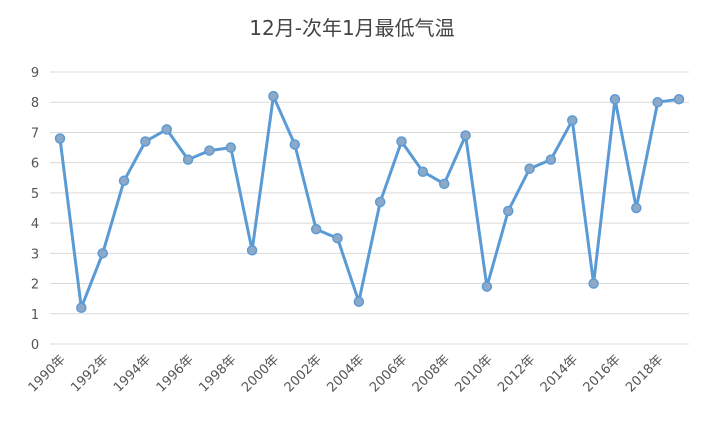  Describe the element at coordinates (35, 345) in the screenshot. I see `y-tick-label: 0` at that location.